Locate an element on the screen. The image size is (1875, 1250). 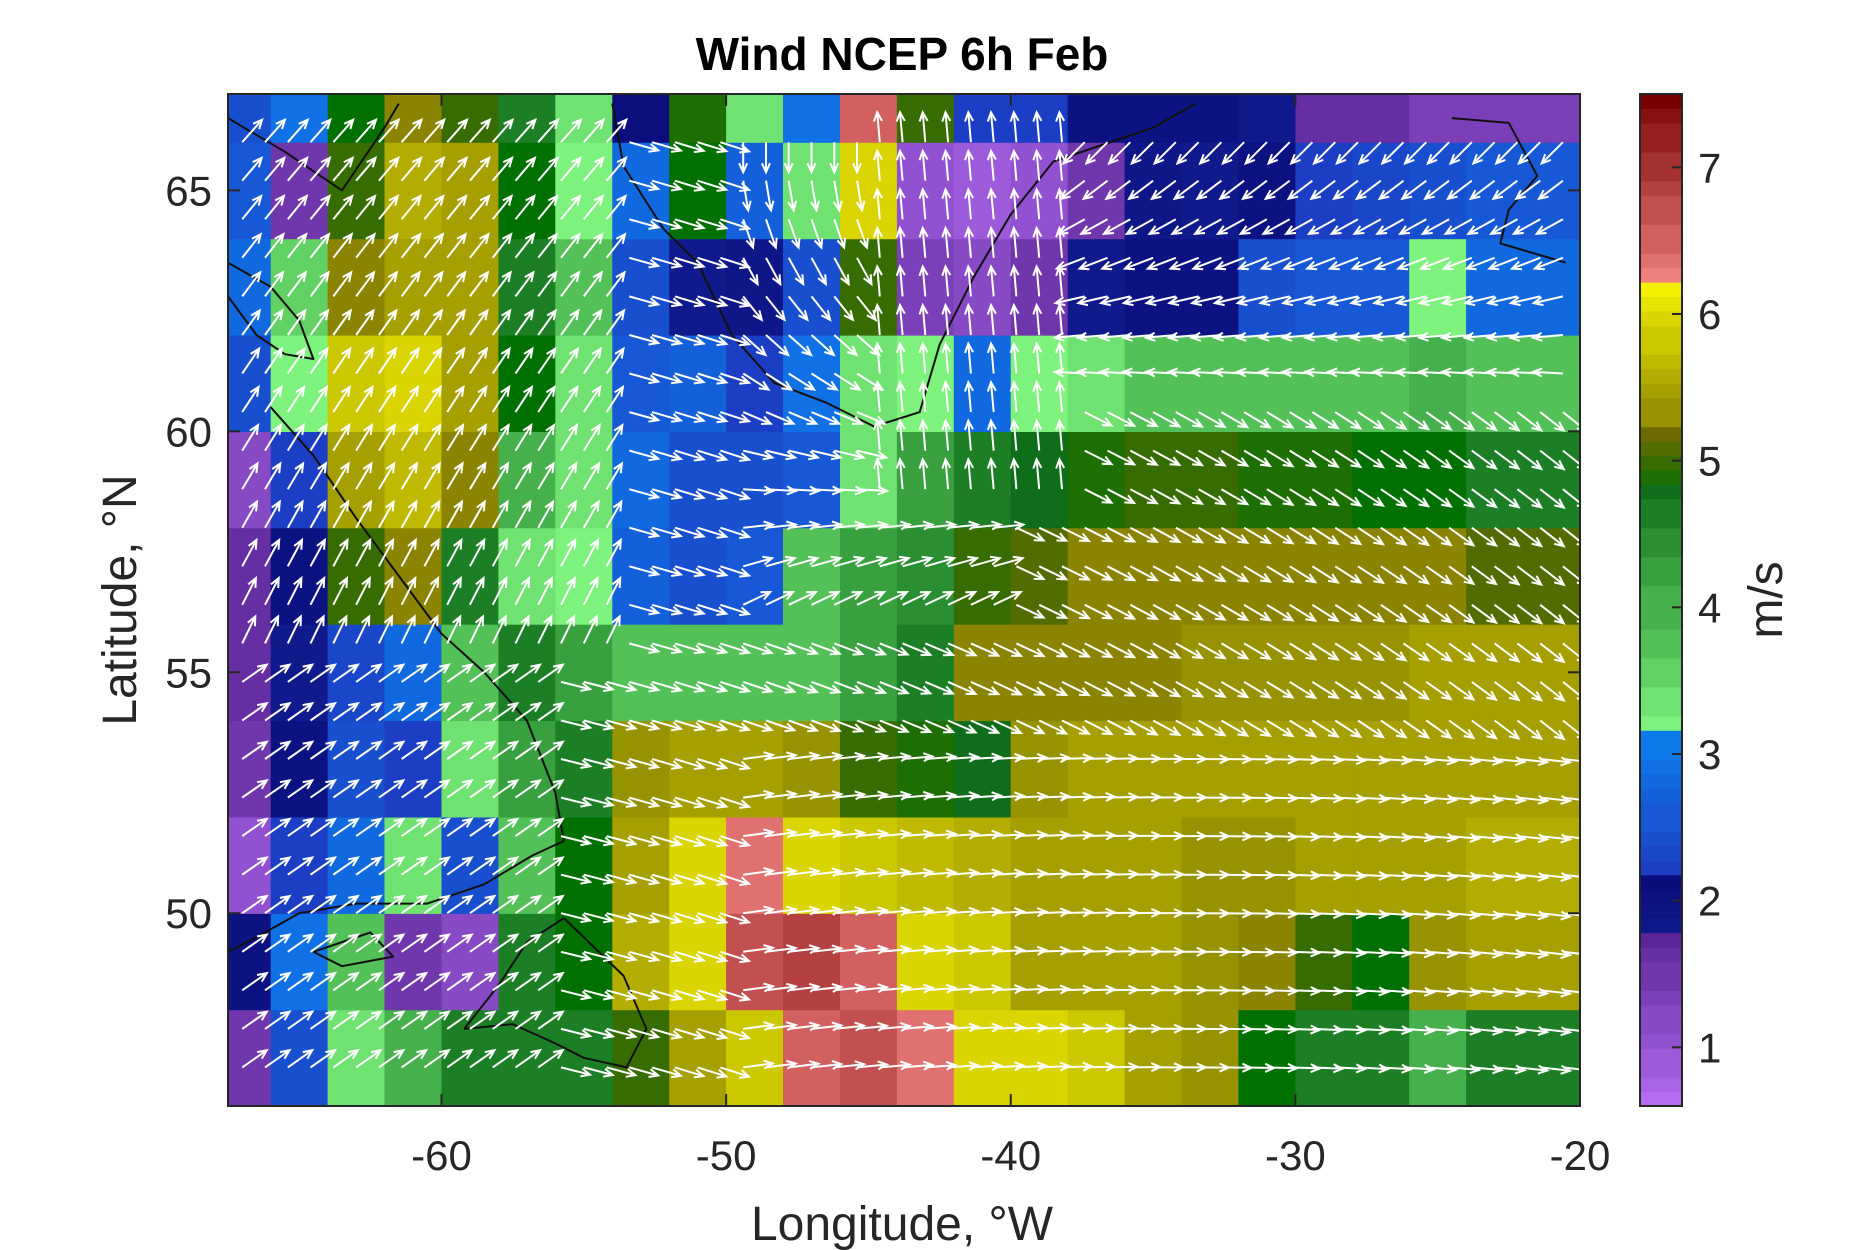
colorbar-tick-label: 5 is located at coordinates (1709, 461).